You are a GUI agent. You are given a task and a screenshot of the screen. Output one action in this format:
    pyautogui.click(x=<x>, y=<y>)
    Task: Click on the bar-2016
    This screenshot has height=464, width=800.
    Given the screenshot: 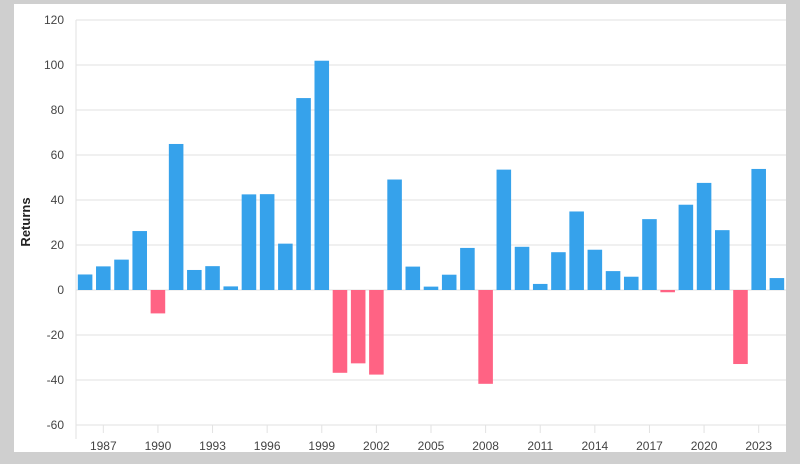 What is the action you would take?
    pyautogui.click(x=631, y=283)
    